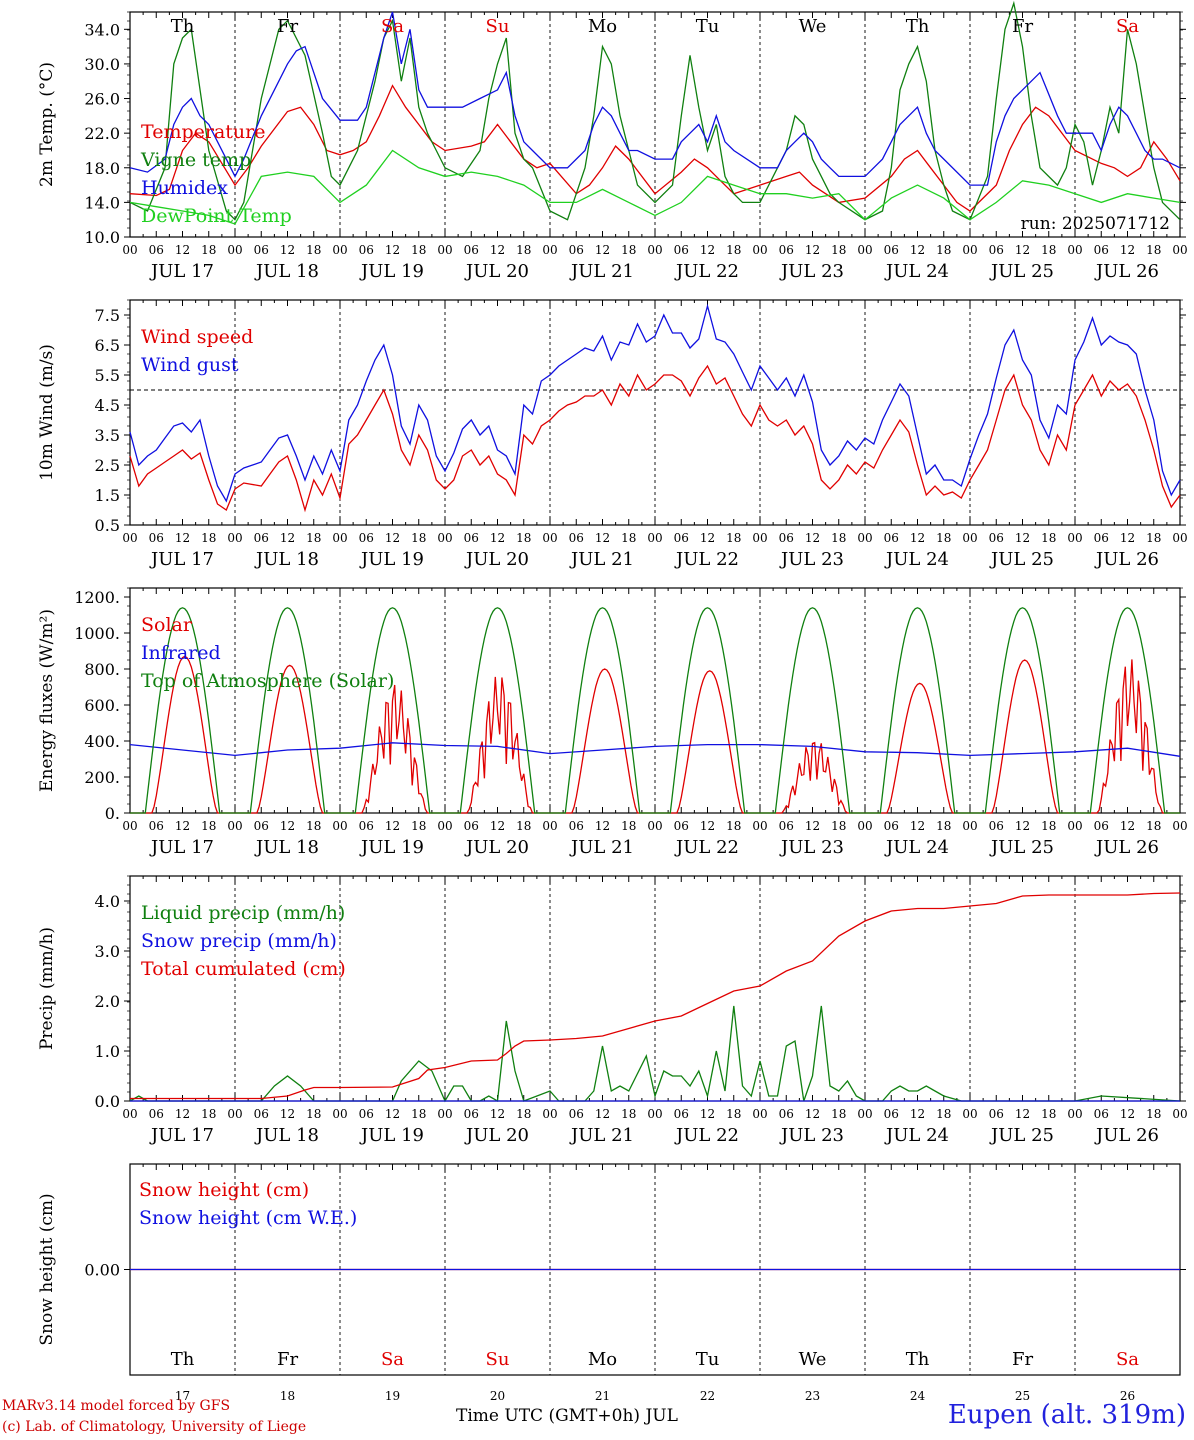 The height and width of the screenshot is (1440, 1194). Describe the element at coordinates (916, 271) in the screenshot. I see `date-label: JUL 24` at that location.